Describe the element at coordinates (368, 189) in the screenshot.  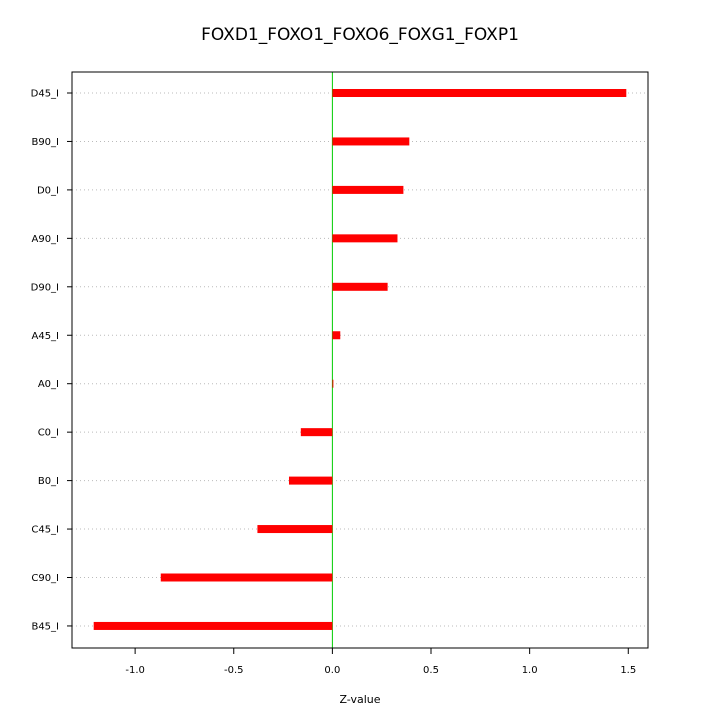
I see `bar-D0_I` at that location.